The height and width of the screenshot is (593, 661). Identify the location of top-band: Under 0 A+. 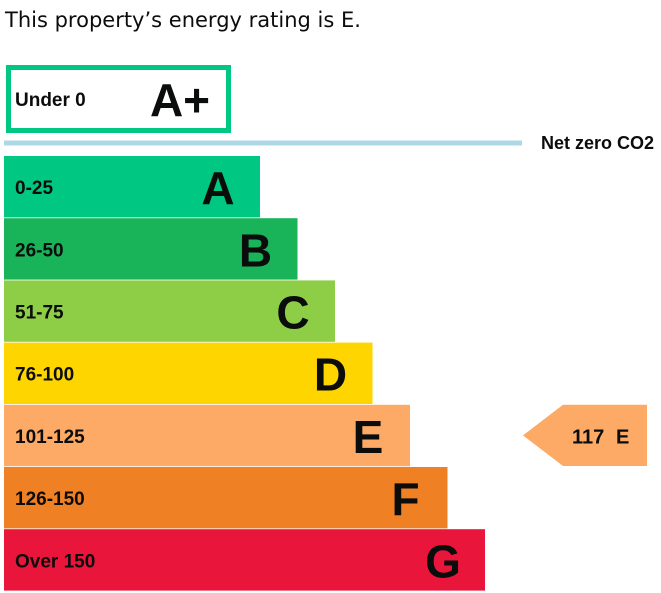
(118, 99).